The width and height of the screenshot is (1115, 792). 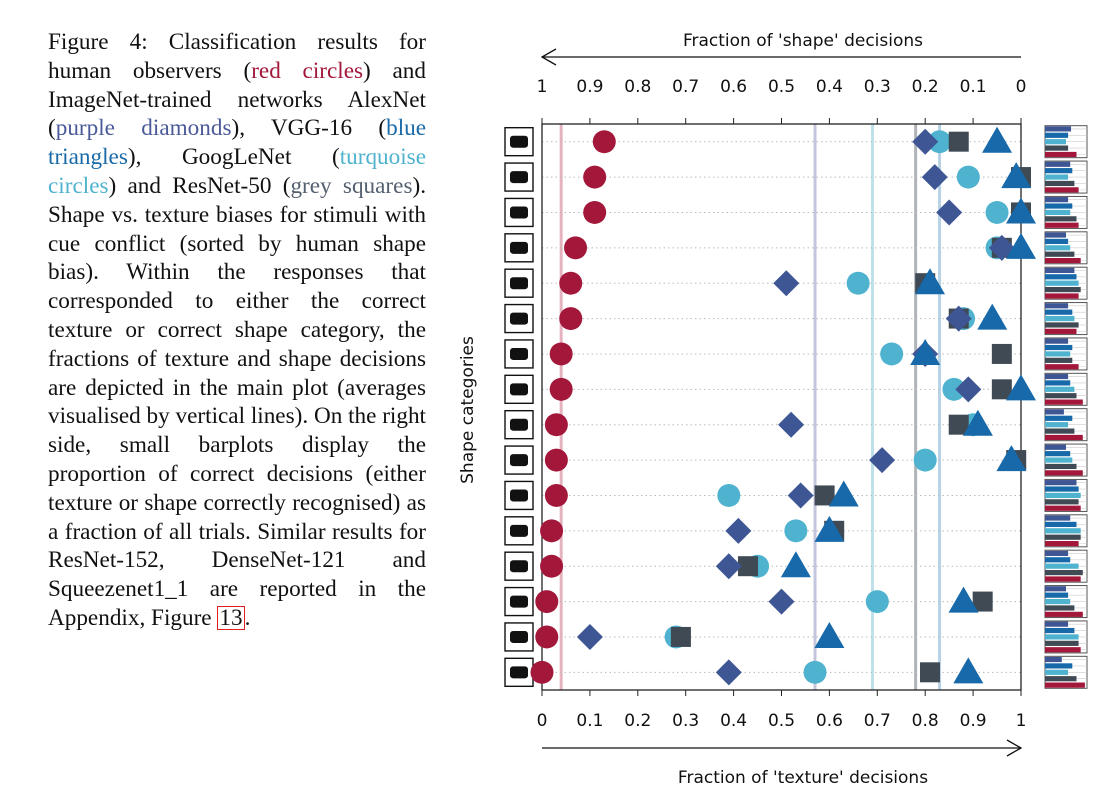 I want to click on category-icon-bottle, so click(x=519, y=566).